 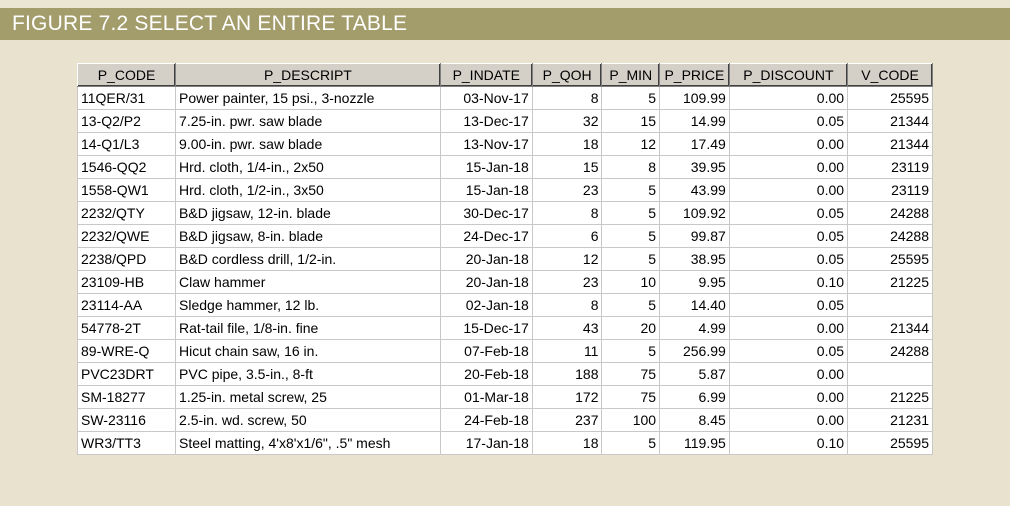 What do you see at coordinates (126, 420) in the screenshot?
I see `cell-p-code: SW-23116` at bounding box center [126, 420].